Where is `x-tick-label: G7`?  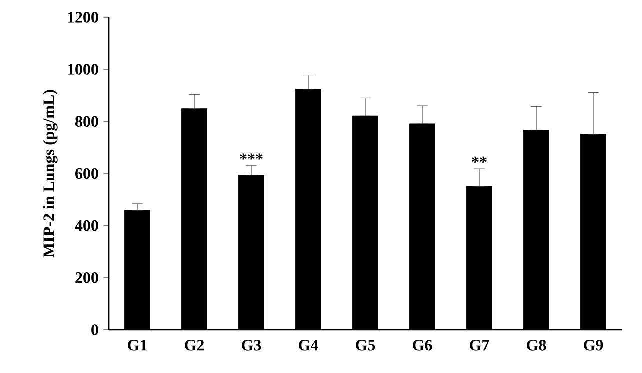
x-tick-label: G7 is located at coordinates (480, 345).